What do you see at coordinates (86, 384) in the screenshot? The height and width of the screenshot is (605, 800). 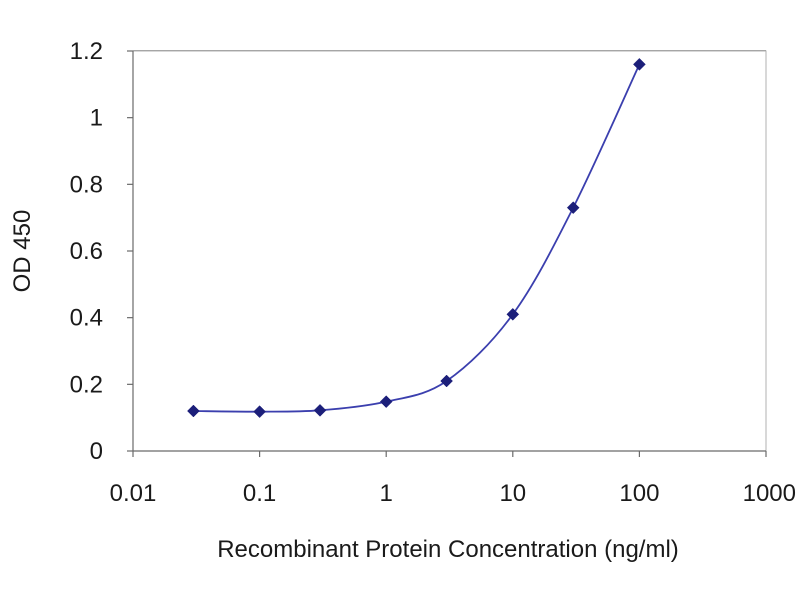 I see `y-tick-label: 0.2` at bounding box center [86, 384].